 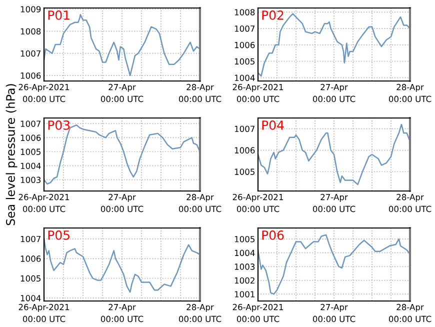 What do you see at coordinates (273, 125) in the screenshot?
I see `chart-title: P04` at bounding box center [273, 125].